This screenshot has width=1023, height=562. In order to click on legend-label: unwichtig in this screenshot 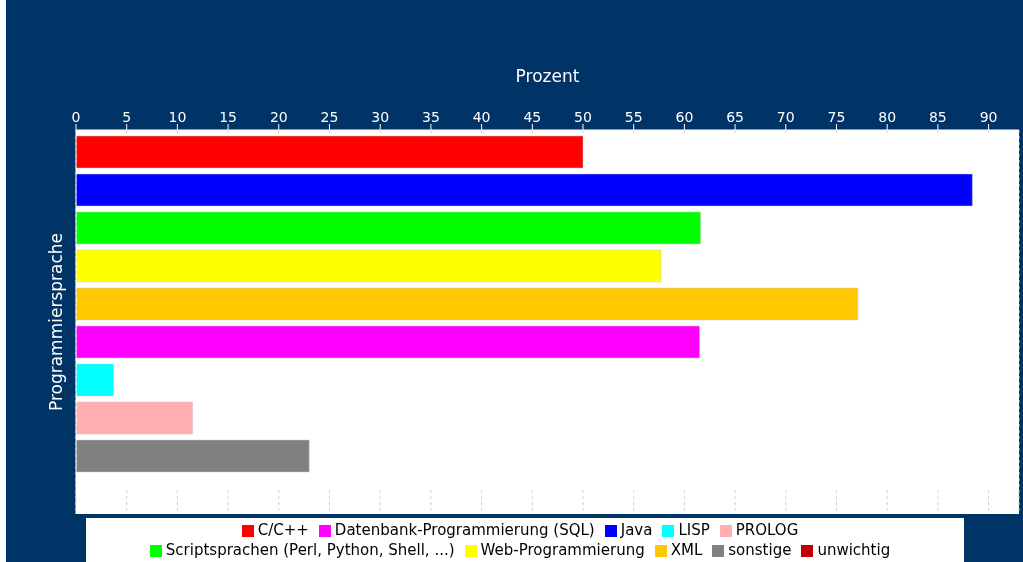, I will do `click(854, 550)`.